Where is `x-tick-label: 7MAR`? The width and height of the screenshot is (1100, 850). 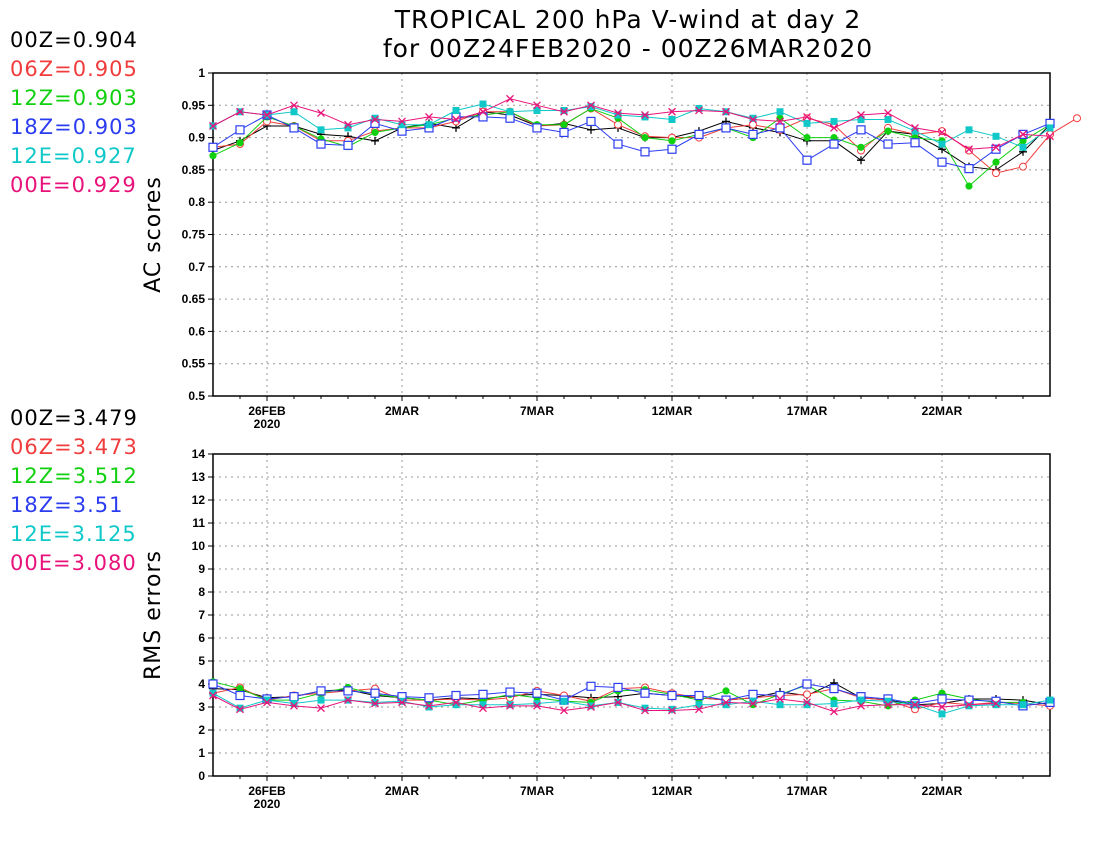
x-tick-label: 7MAR is located at coordinates (537, 411).